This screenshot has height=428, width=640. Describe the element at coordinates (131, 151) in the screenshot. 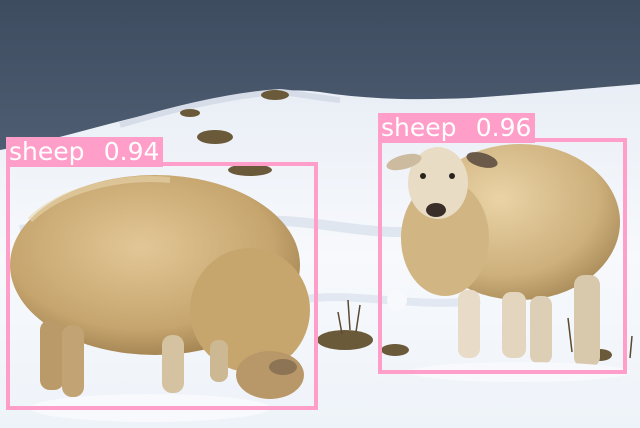

I see `detection-confidence: 0.94` at that location.